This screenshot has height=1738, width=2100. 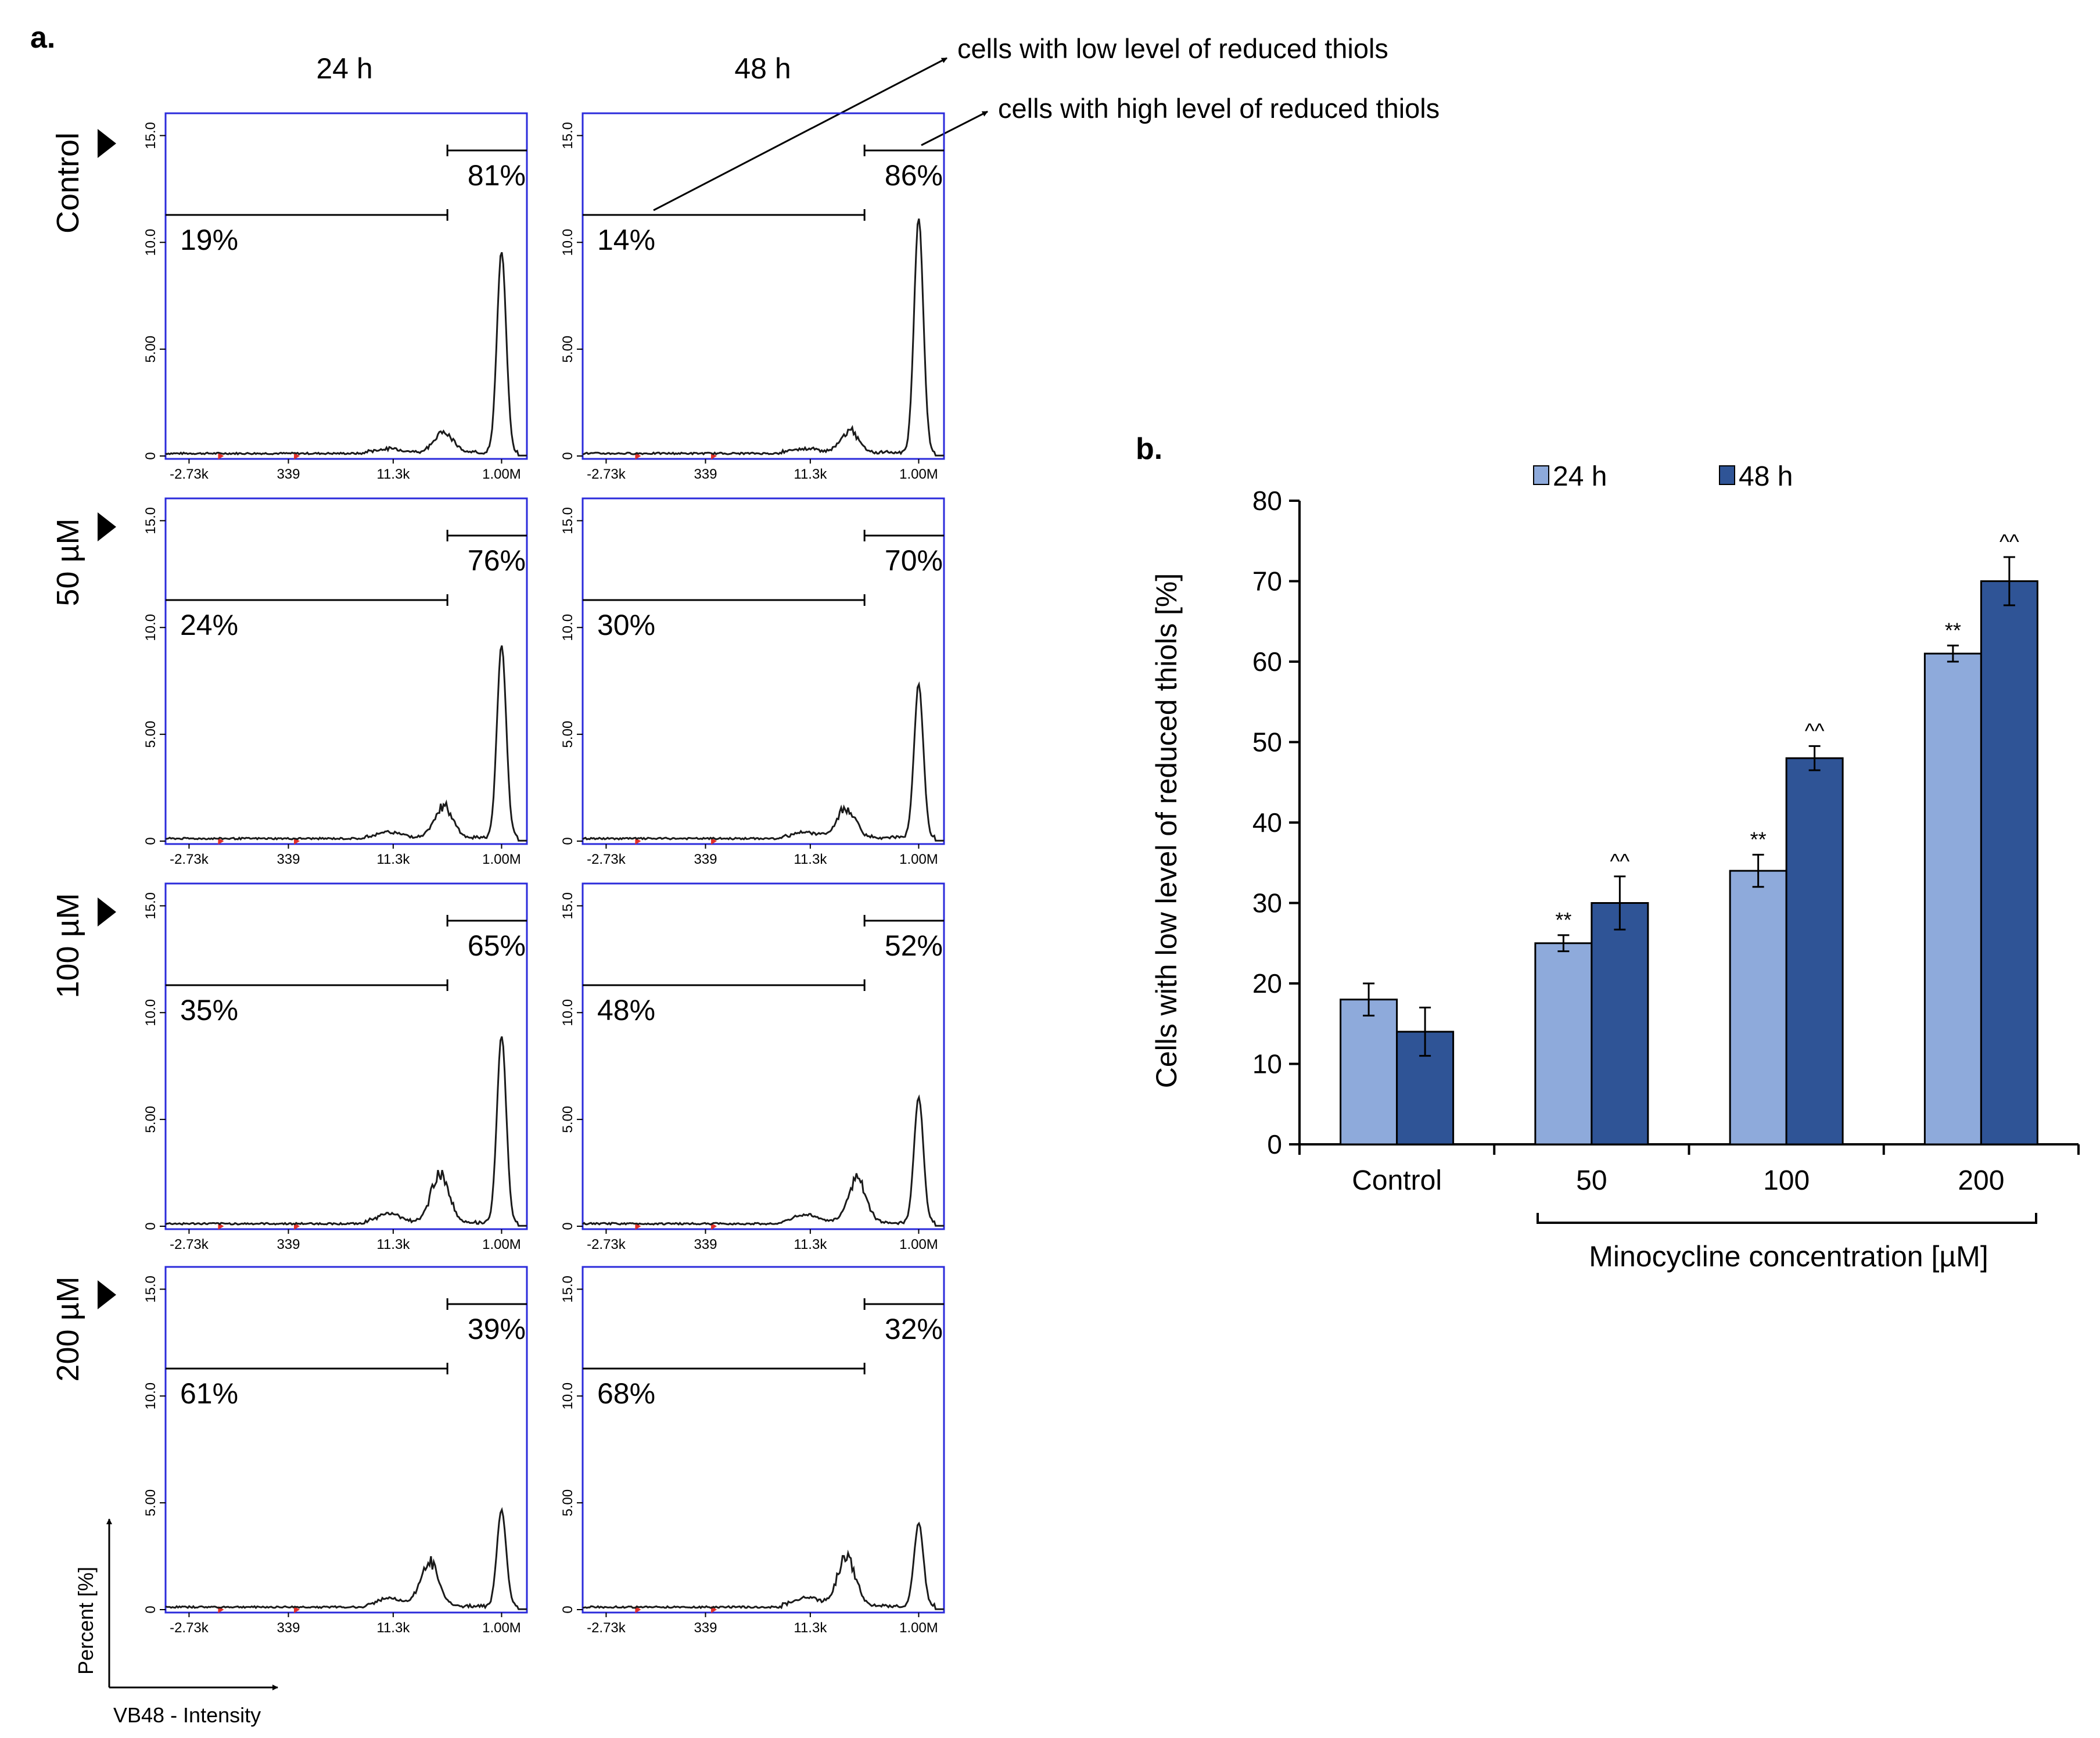 What do you see at coordinates (86, 1621) in the screenshot?
I see `axis-legend-y-label: Percent [%]` at bounding box center [86, 1621].